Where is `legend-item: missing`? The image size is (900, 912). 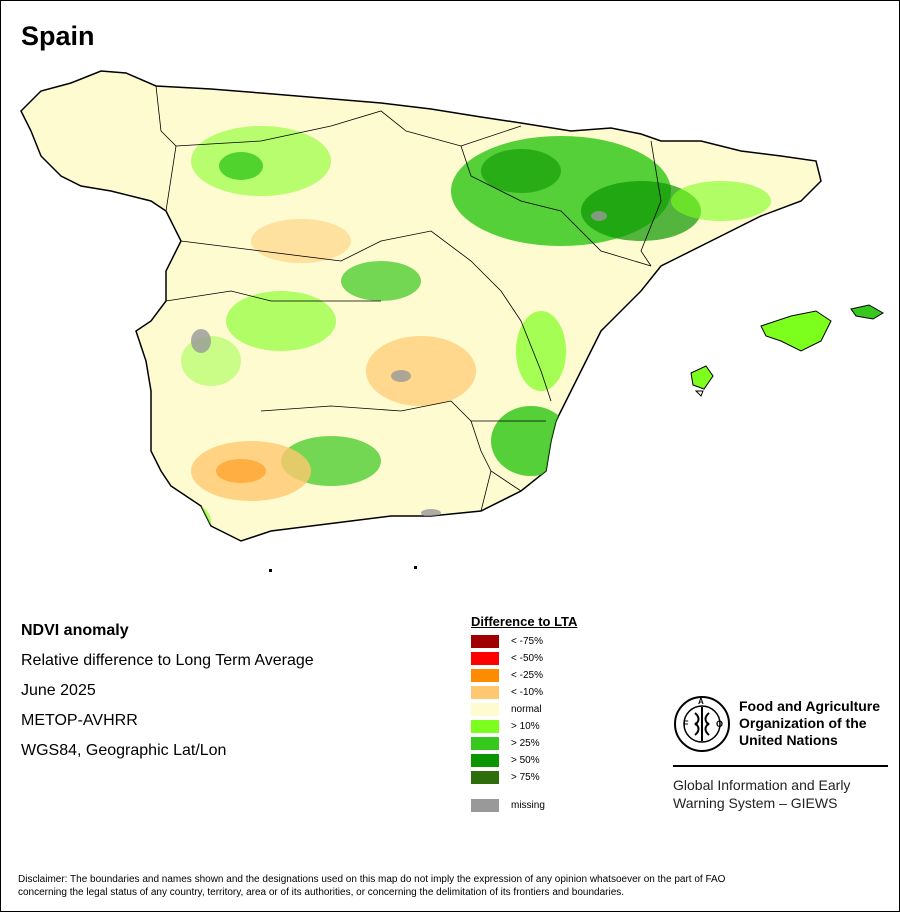
legend-item: missing is located at coordinates (508, 805).